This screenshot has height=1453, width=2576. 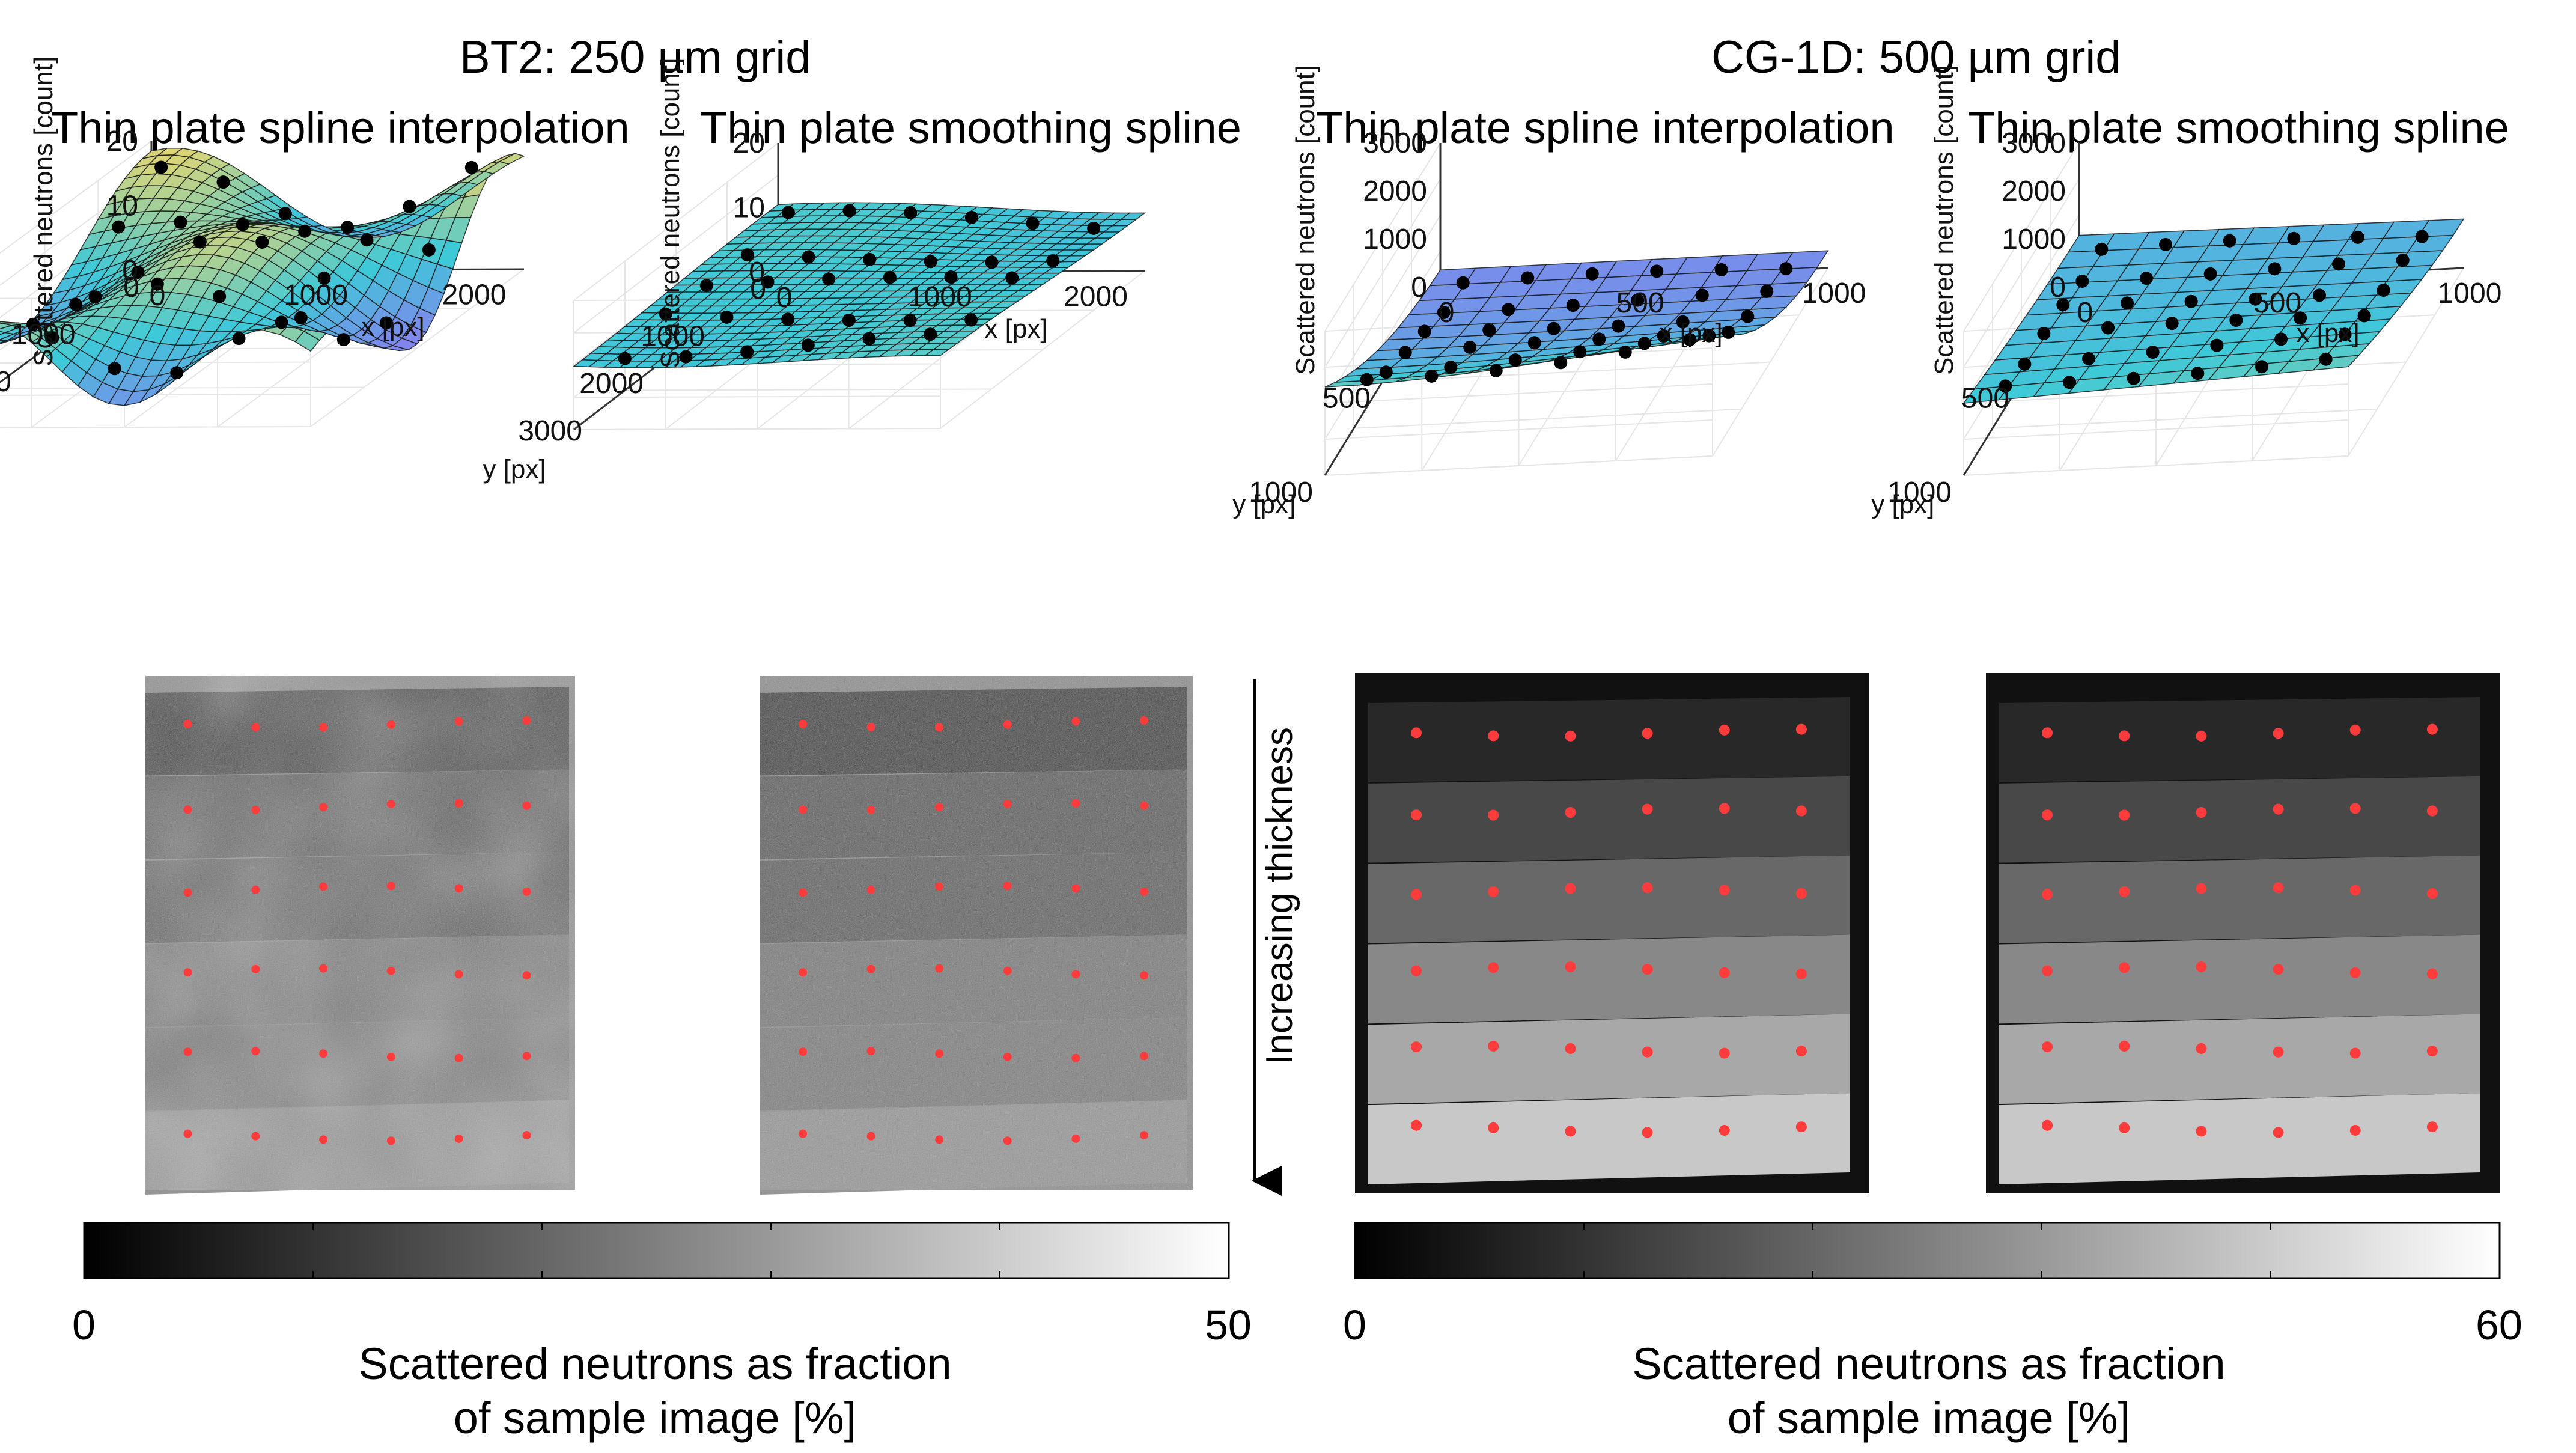 I want to click on bt2-colorbar, so click(x=656, y=1250).